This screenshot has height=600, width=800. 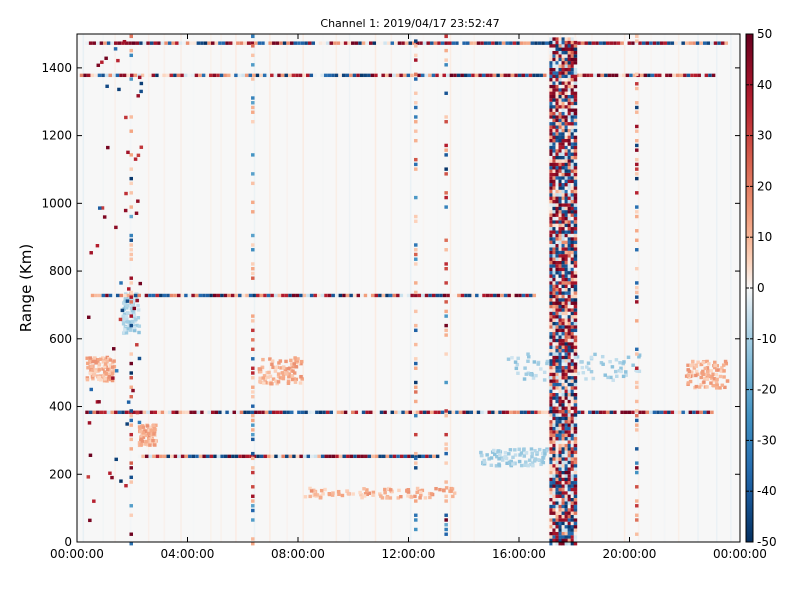 I want to click on colorbar-tick-label: 50, so click(x=764, y=34).